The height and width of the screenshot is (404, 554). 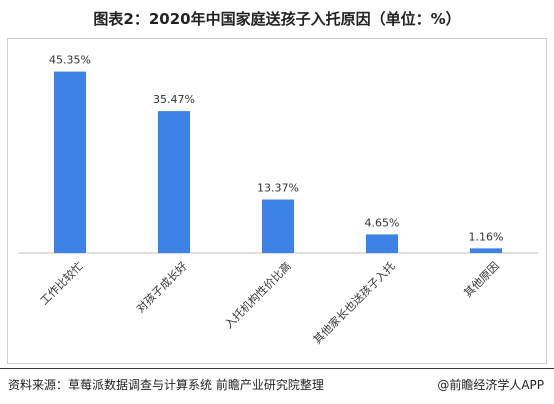 What do you see at coordinates (161, 287) in the screenshot?
I see `x-tick-label: 对孩子成长好` at bounding box center [161, 287].